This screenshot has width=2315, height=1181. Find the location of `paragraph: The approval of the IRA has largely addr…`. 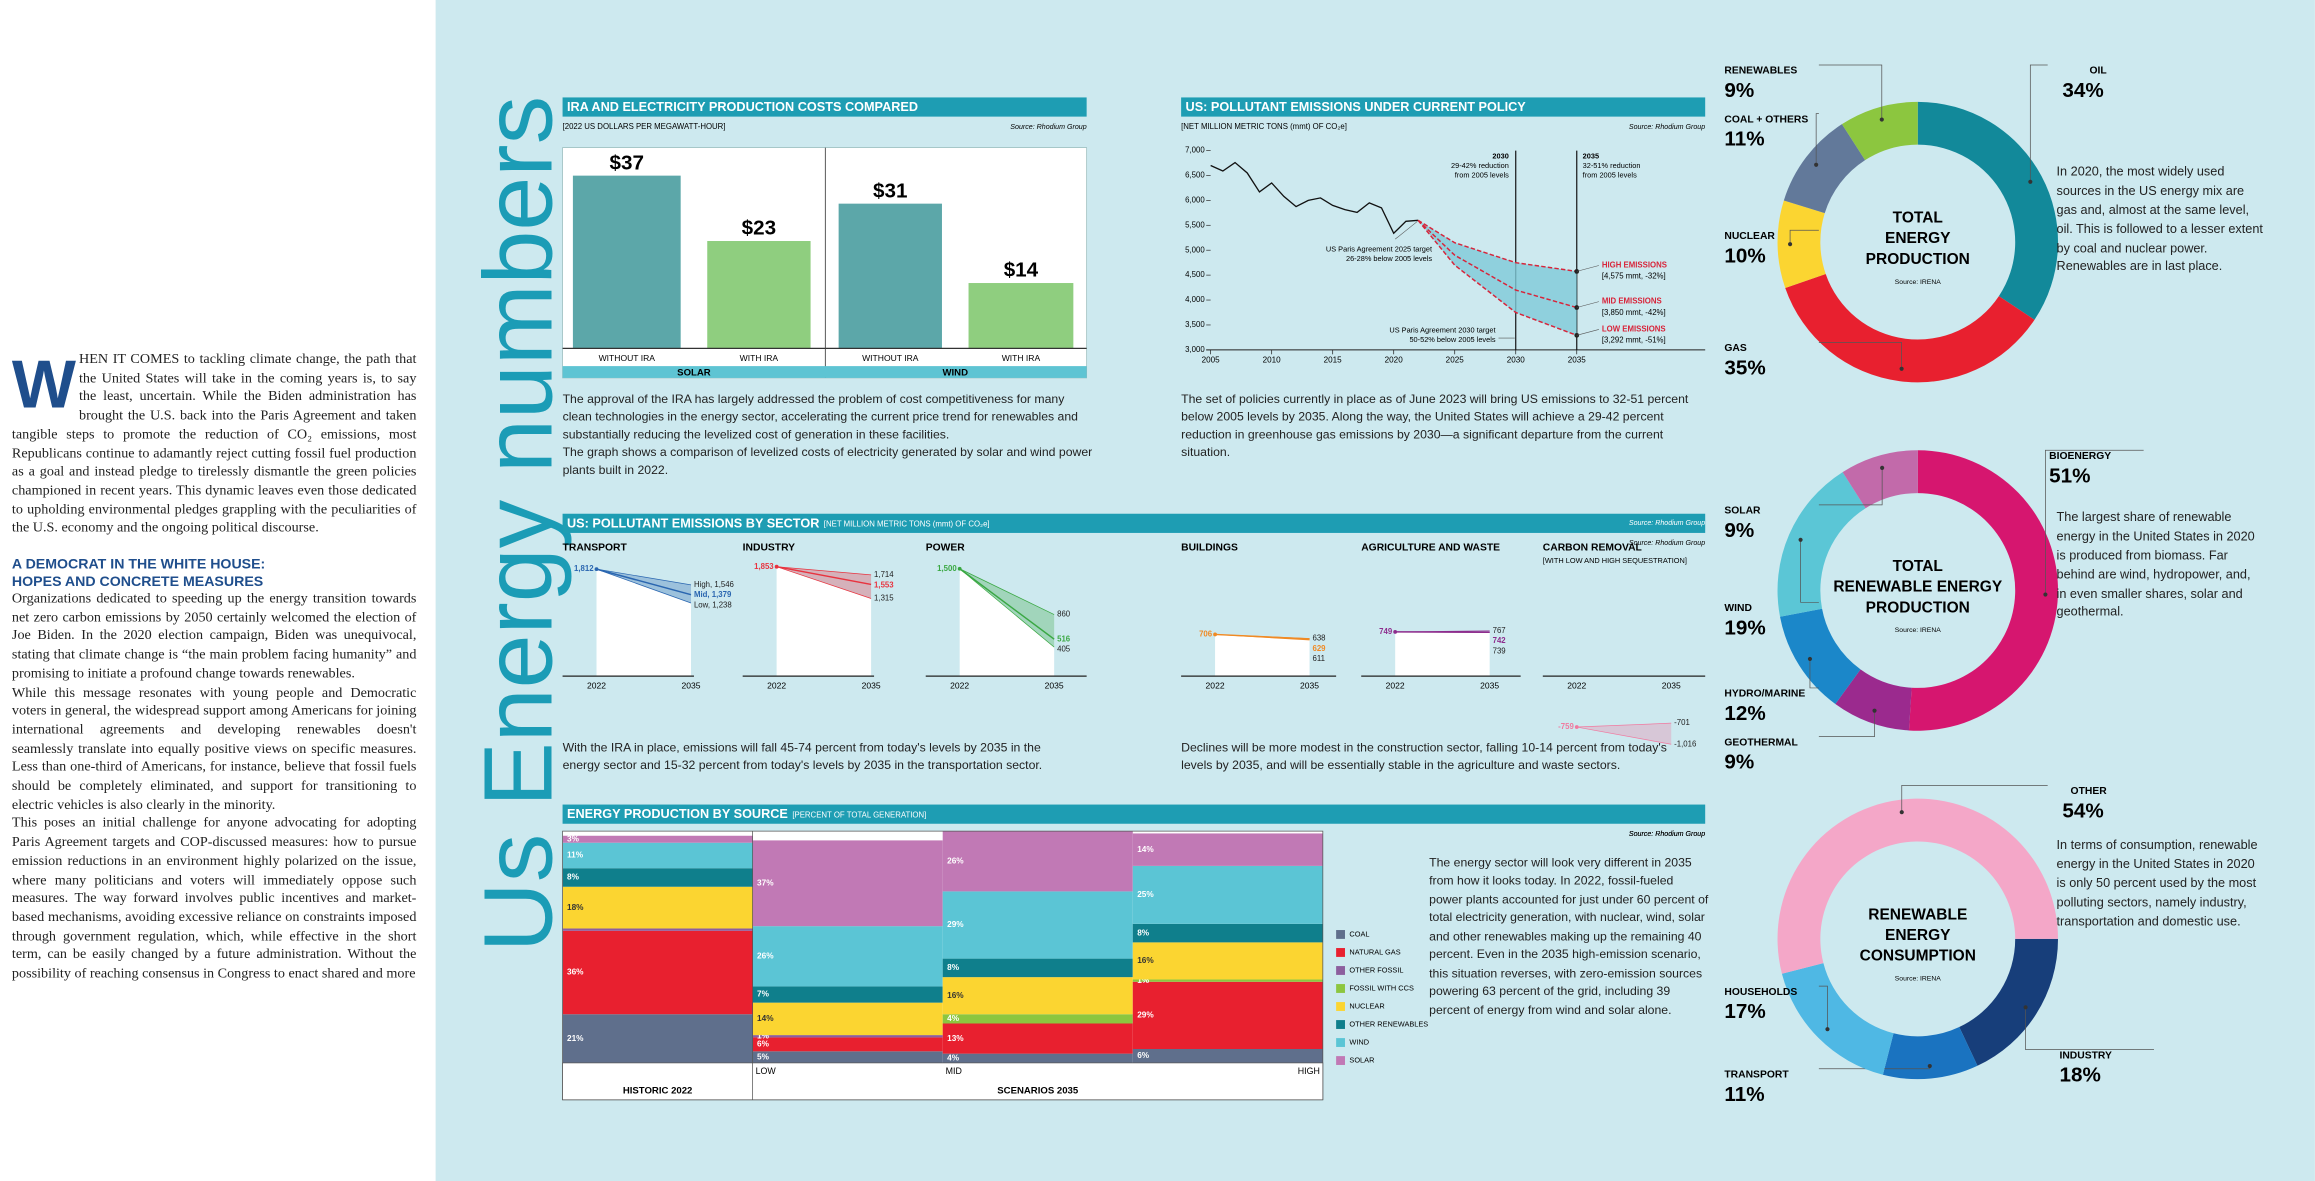

paragraph: The approval of the IRA has largely addr… is located at coordinates (820, 416).